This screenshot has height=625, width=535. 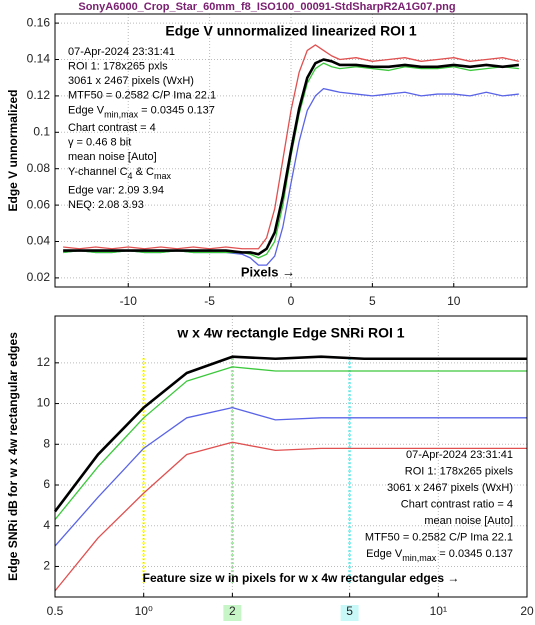 What do you see at coordinates (39, 241) in the screenshot?
I see `y-tick-label: 0.04` at bounding box center [39, 241].